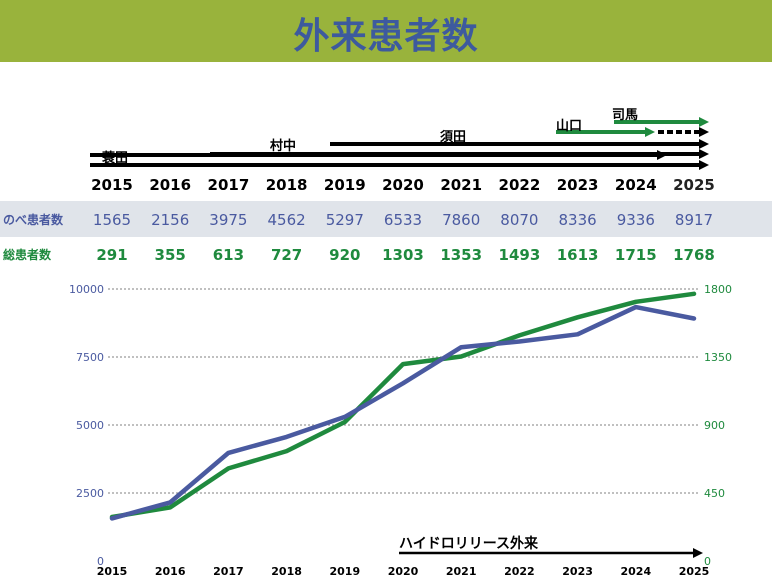  I want to click on table-year-header: 2022, so click(520, 185).